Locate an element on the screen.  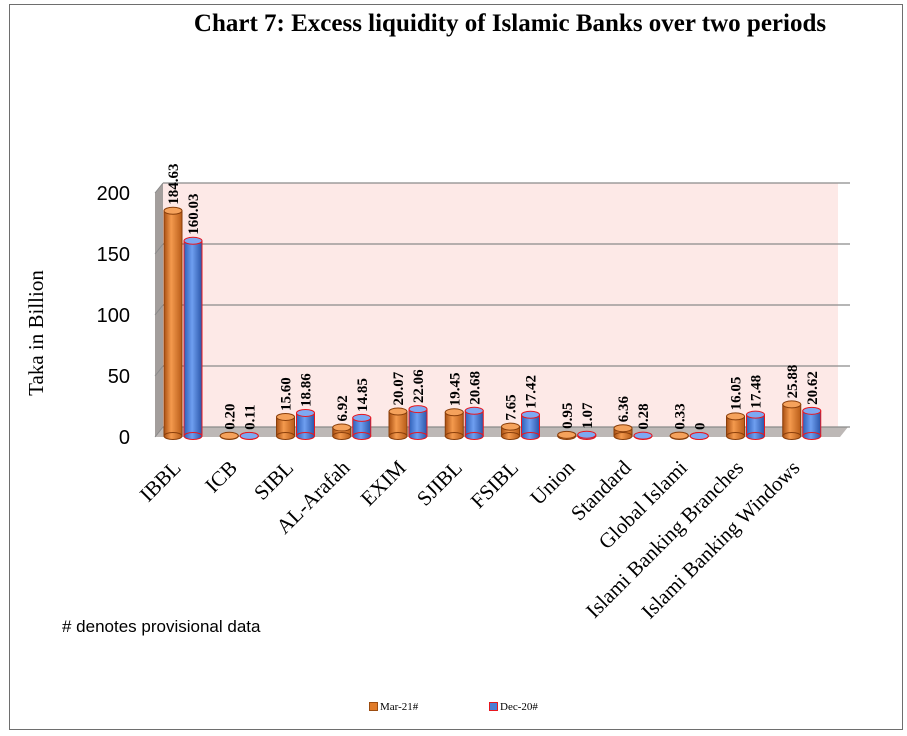
data-label-mar21-10: 16.05 is located at coordinates (737, 394).